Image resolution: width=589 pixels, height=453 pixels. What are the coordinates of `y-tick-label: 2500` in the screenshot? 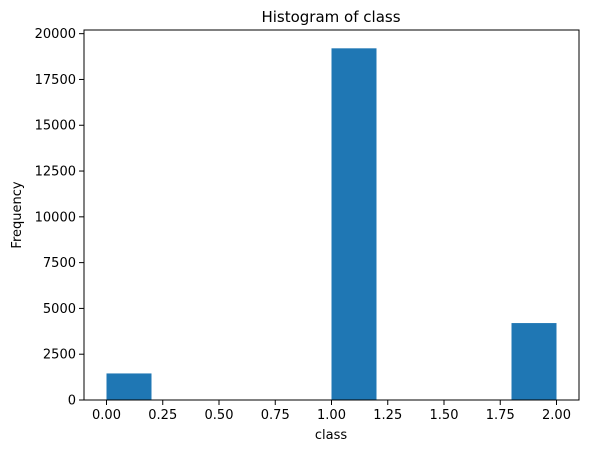 It's located at (59, 355).